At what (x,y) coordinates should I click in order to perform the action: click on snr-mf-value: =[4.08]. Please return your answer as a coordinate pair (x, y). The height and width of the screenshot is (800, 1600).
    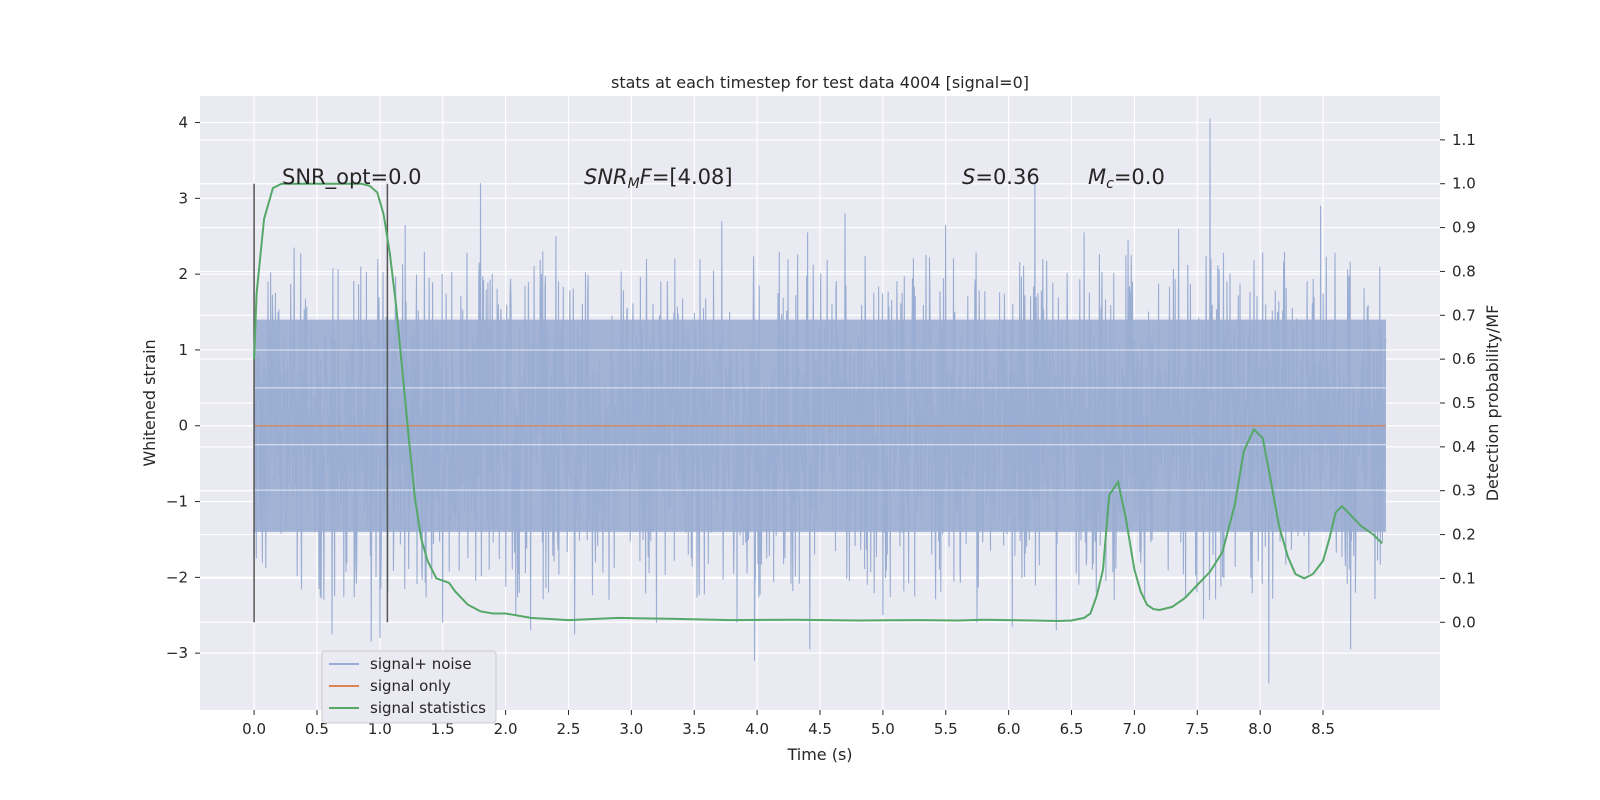
    Looking at the image, I should click on (692, 177).